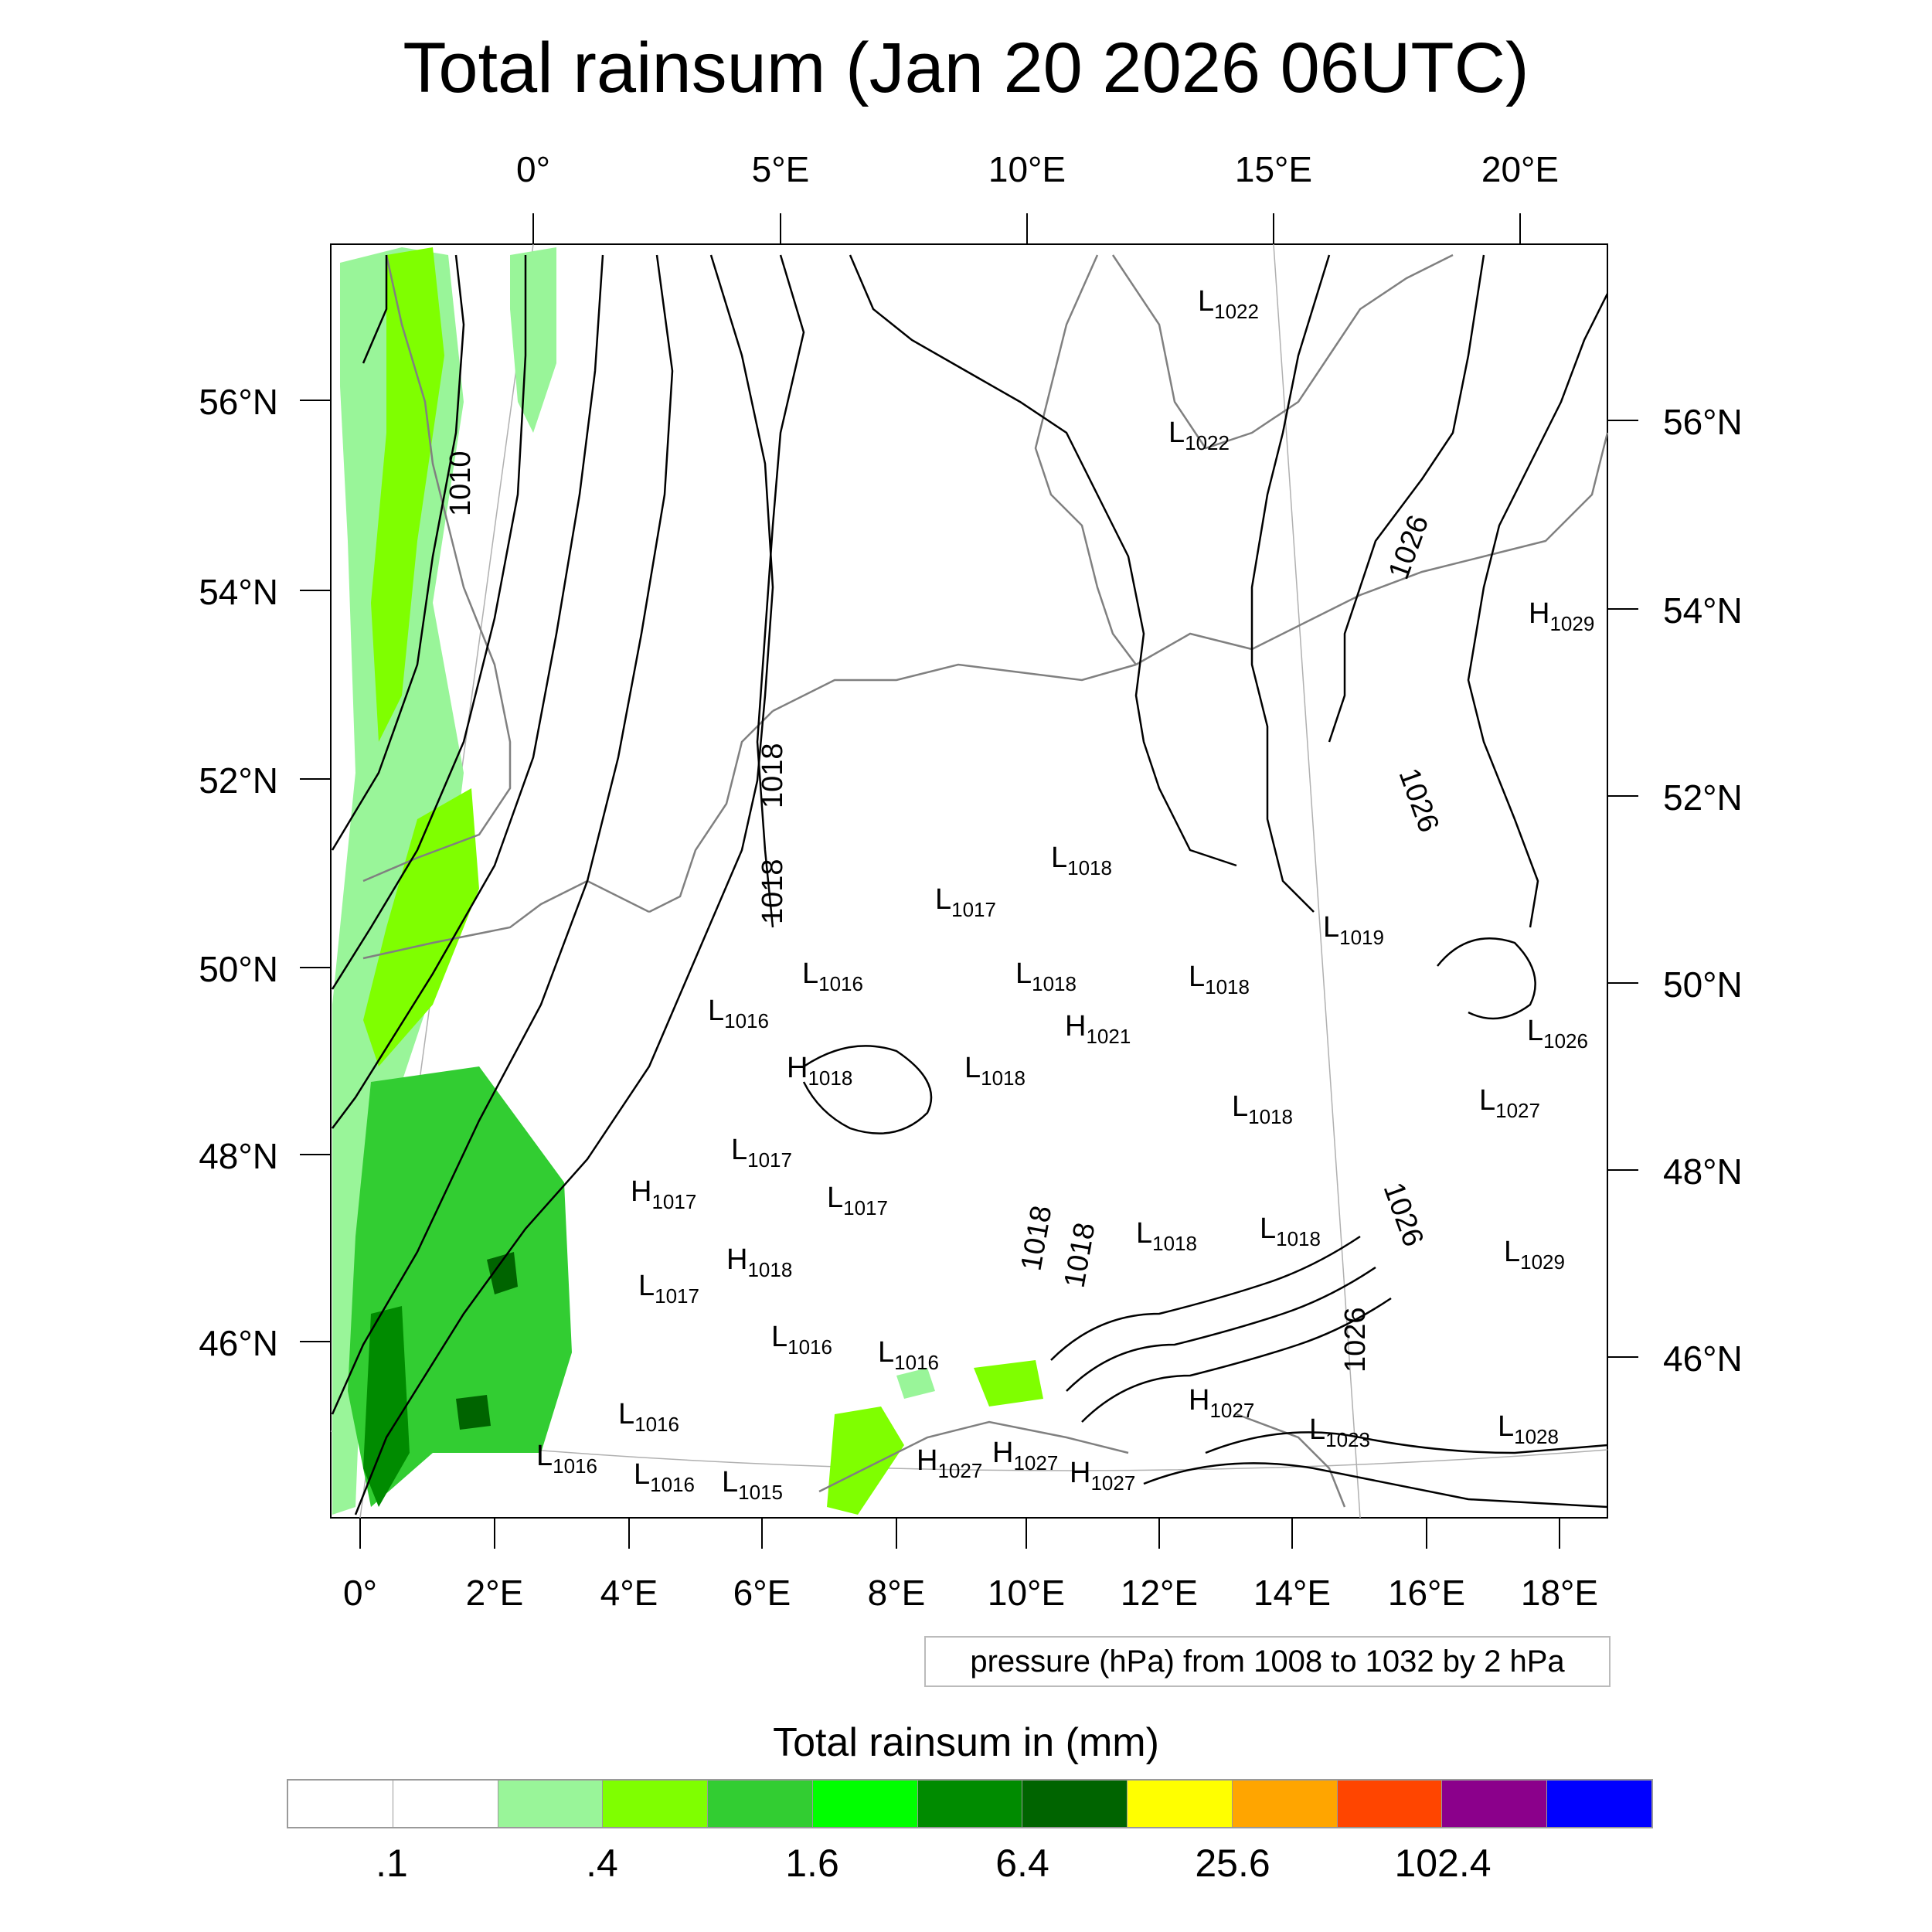 The height and width of the screenshot is (1932, 1932). What do you see at coordinates (1558, 1034) in the screenshot?
I see `pressure-system-marker: L1026` at bounding box center [1558, 1034].